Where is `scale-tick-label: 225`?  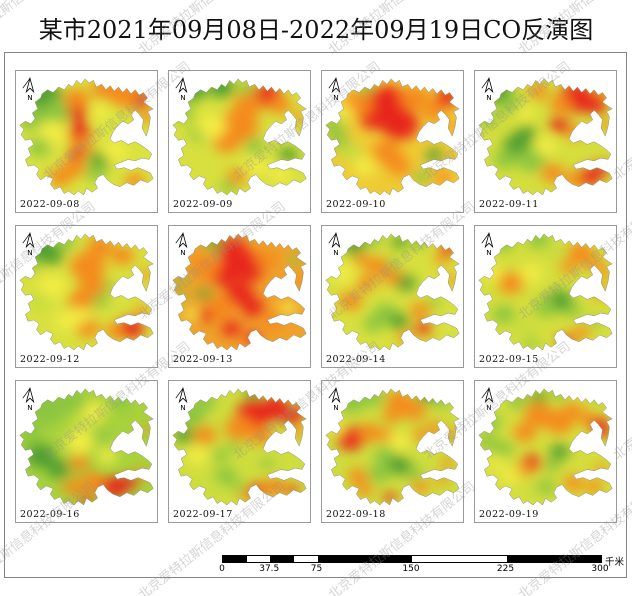 scale-tick-label: 225 is located at coordinates (505, 569).